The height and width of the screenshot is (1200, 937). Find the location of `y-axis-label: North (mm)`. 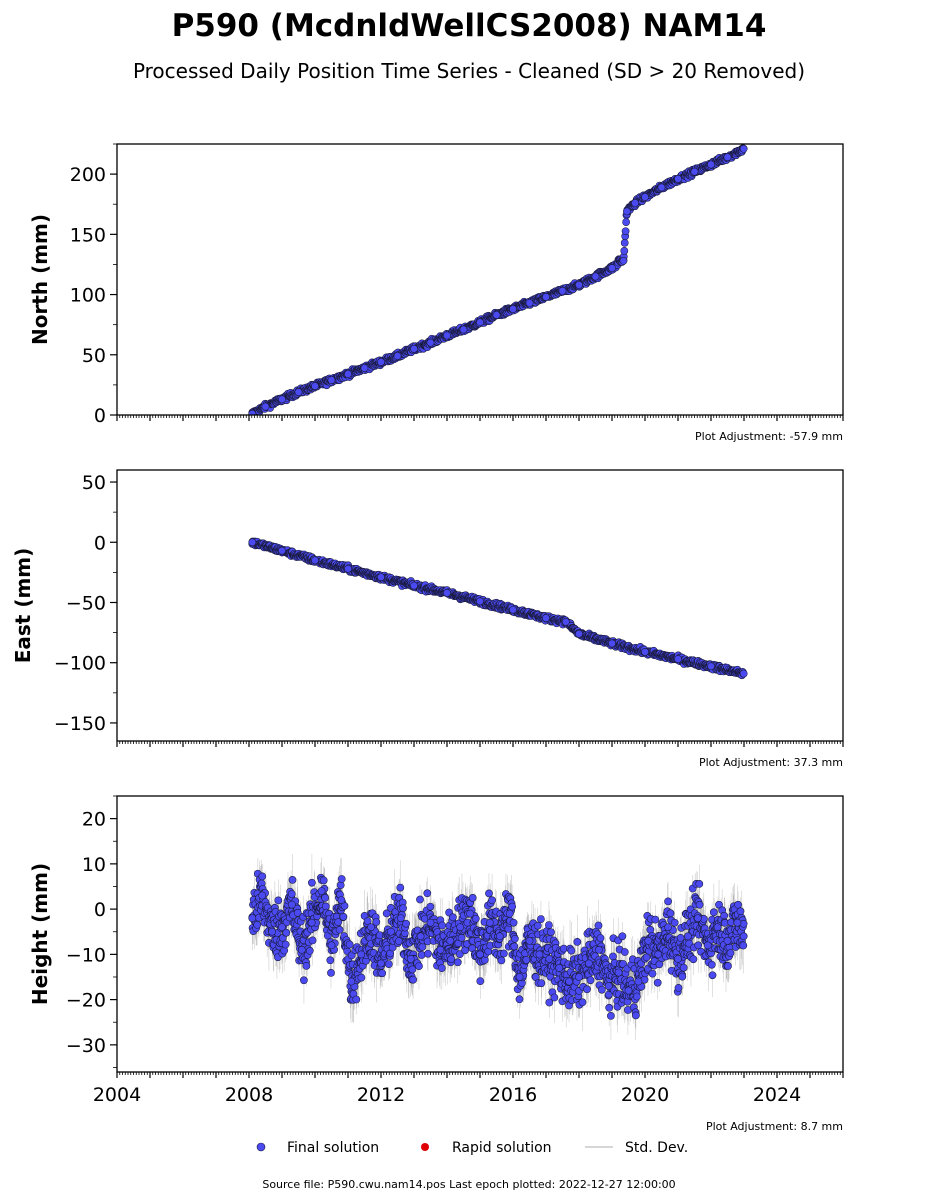

y-axis-label: North (mm) is located at coordinates (40, 279).